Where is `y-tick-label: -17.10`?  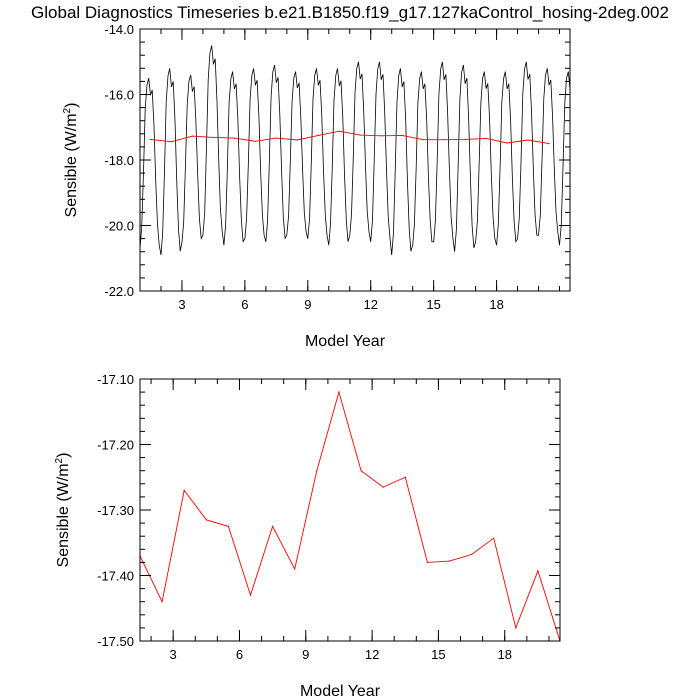
y-tick-label: -17.10 is located at coordinates (115, 379).